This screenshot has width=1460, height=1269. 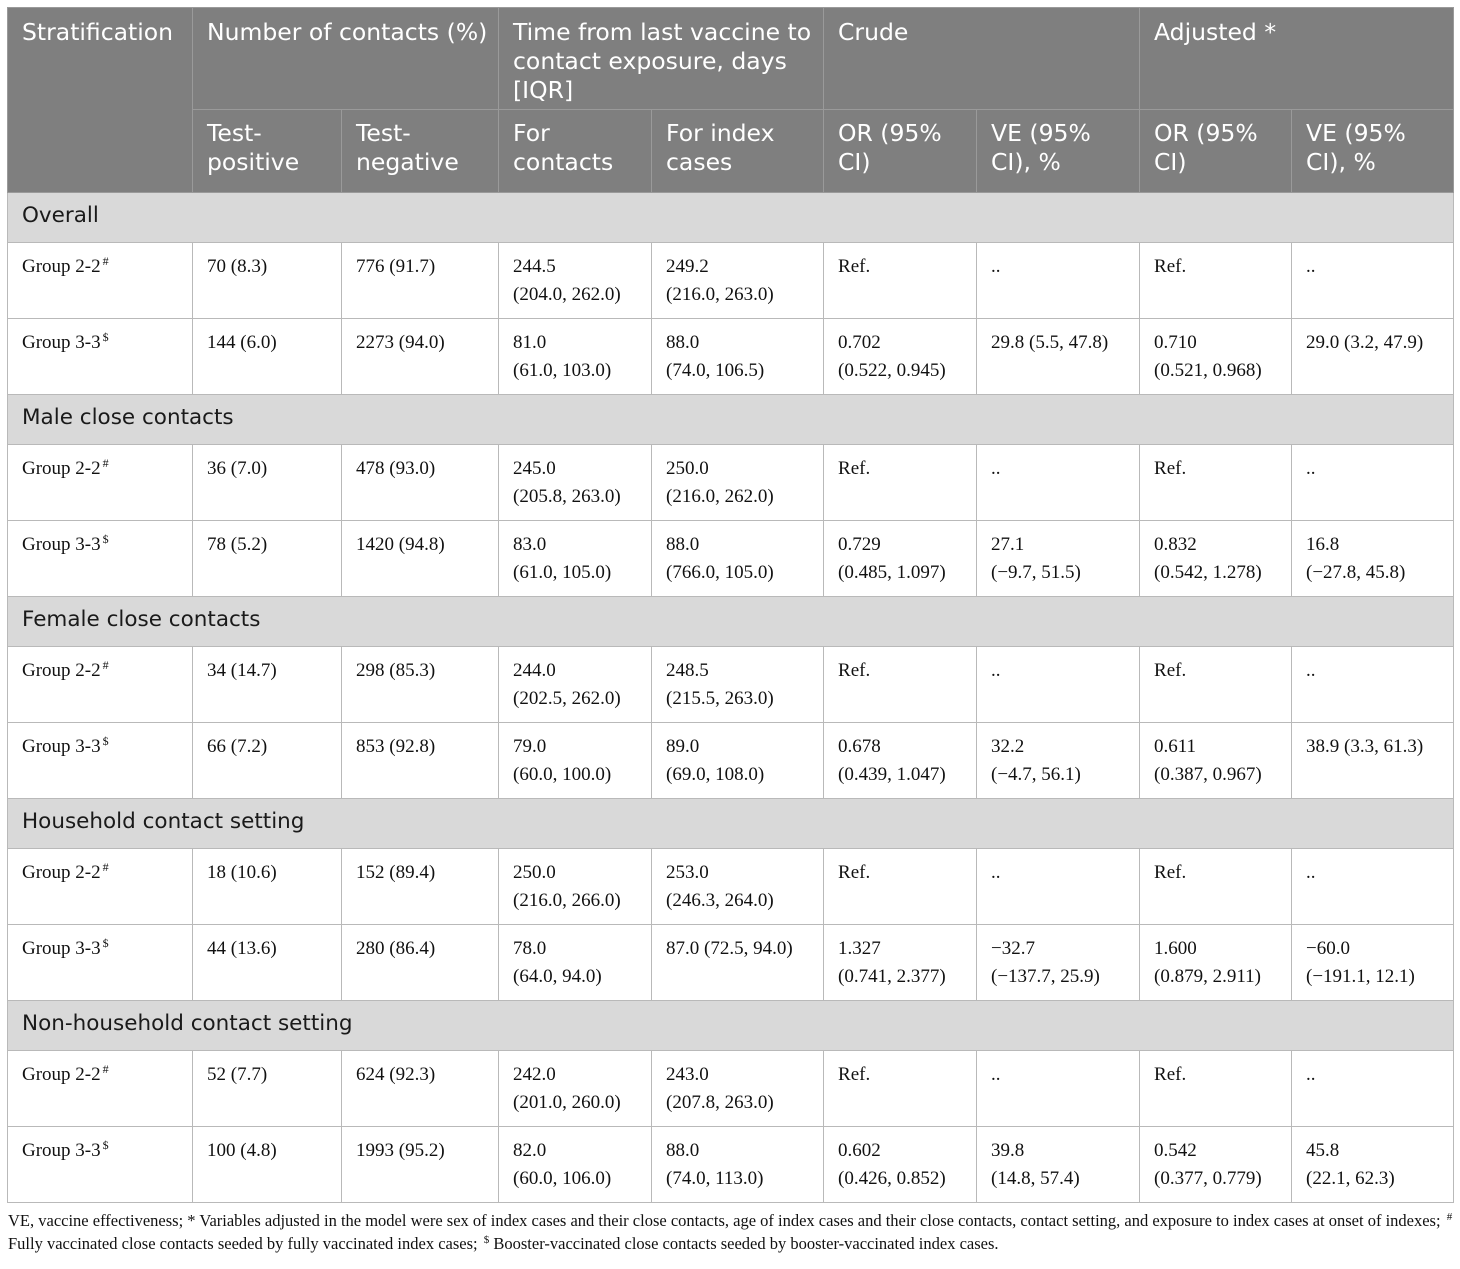 What do you see at coordinates (530, 746) in the screenshot?
I see `cell-days-for-contacts-line1: 79.0` at bounding box center [530, 746].